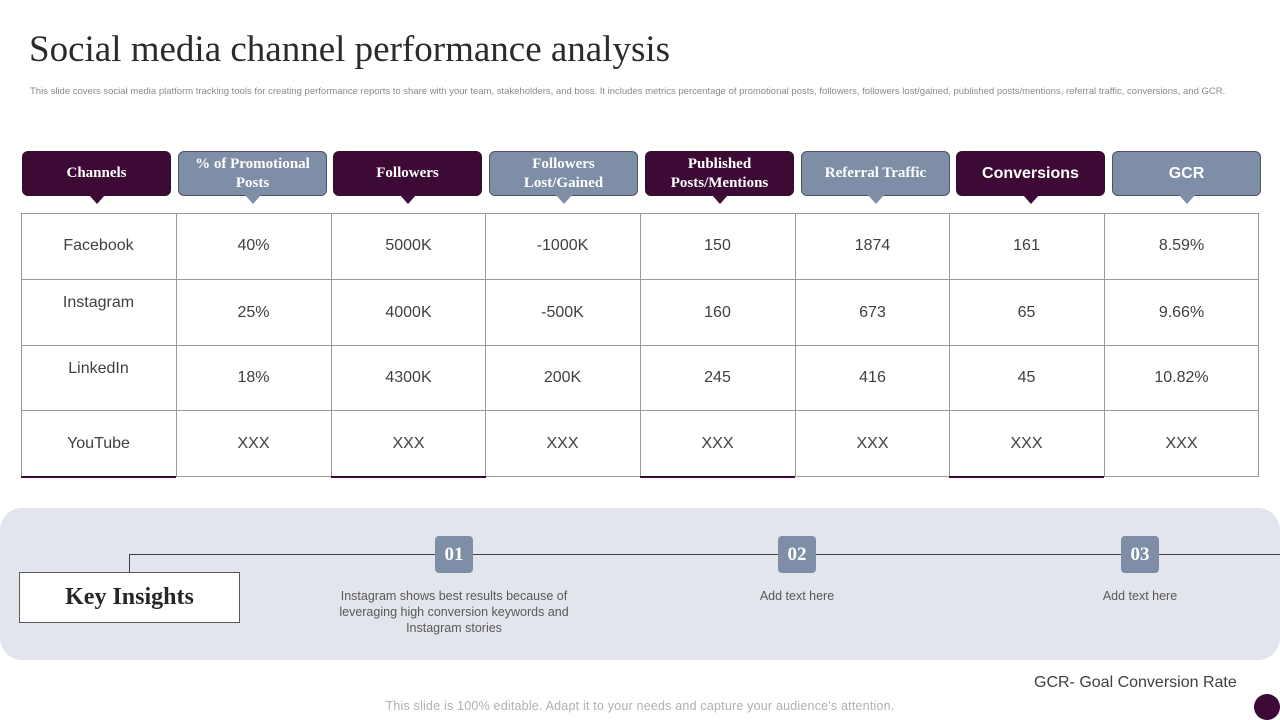  I want to click on decorative-corner-circle, so click(1267, 707).